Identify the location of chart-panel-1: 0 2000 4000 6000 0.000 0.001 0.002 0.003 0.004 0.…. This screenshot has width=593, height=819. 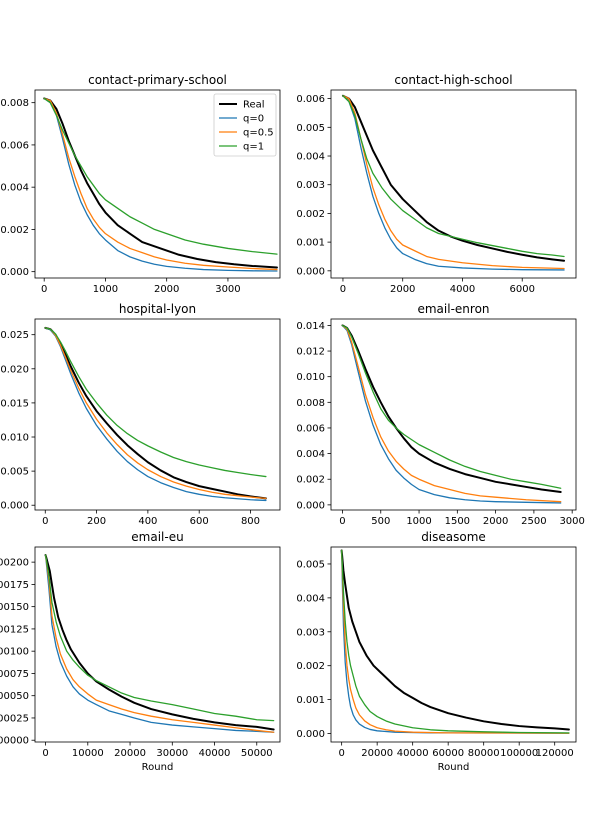
(436, 184).